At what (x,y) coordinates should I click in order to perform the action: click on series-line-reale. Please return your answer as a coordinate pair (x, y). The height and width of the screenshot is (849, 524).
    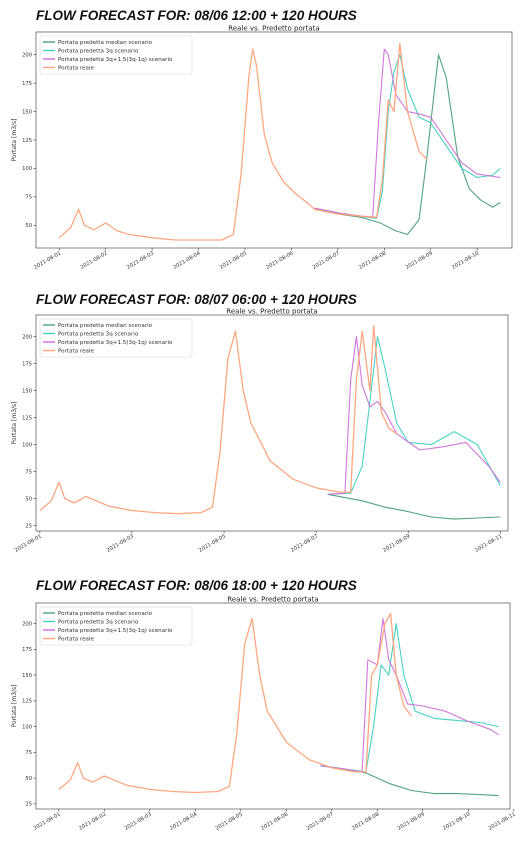
    Looking at the image, I should click on (235, 703).